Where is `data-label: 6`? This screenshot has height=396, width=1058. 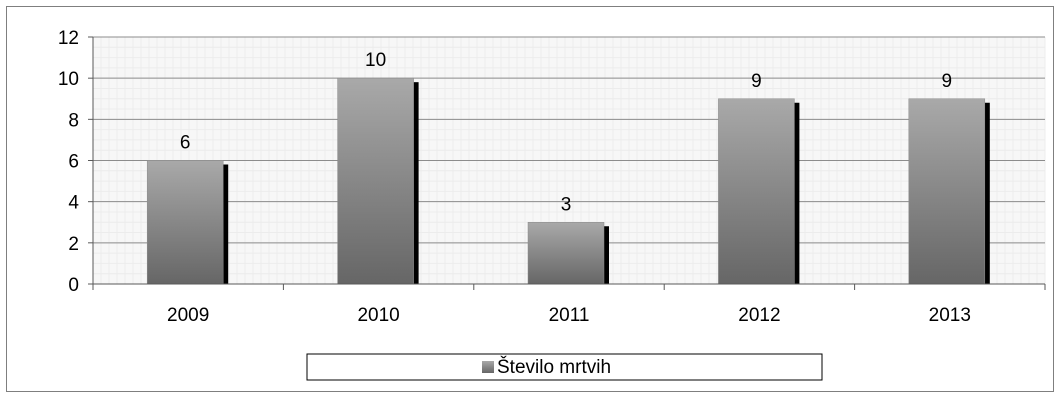 data-label: 6 is located at coordinates (185, 143).